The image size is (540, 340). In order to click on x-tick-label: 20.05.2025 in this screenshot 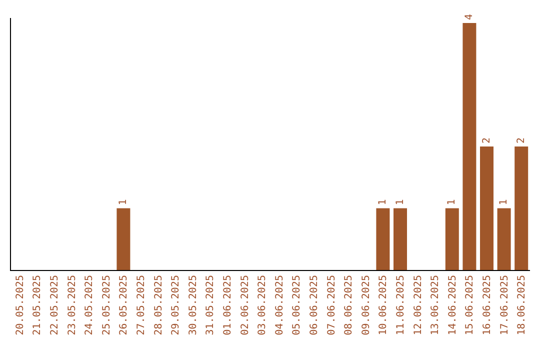, I will do `click(20, 305)`.